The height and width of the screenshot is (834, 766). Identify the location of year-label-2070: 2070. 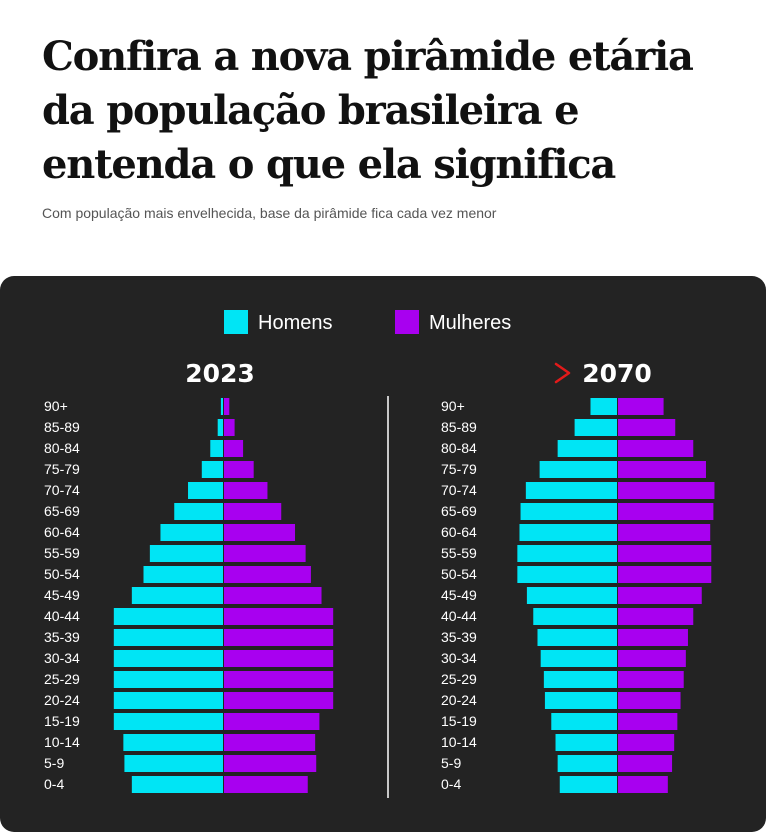
(617, 373).